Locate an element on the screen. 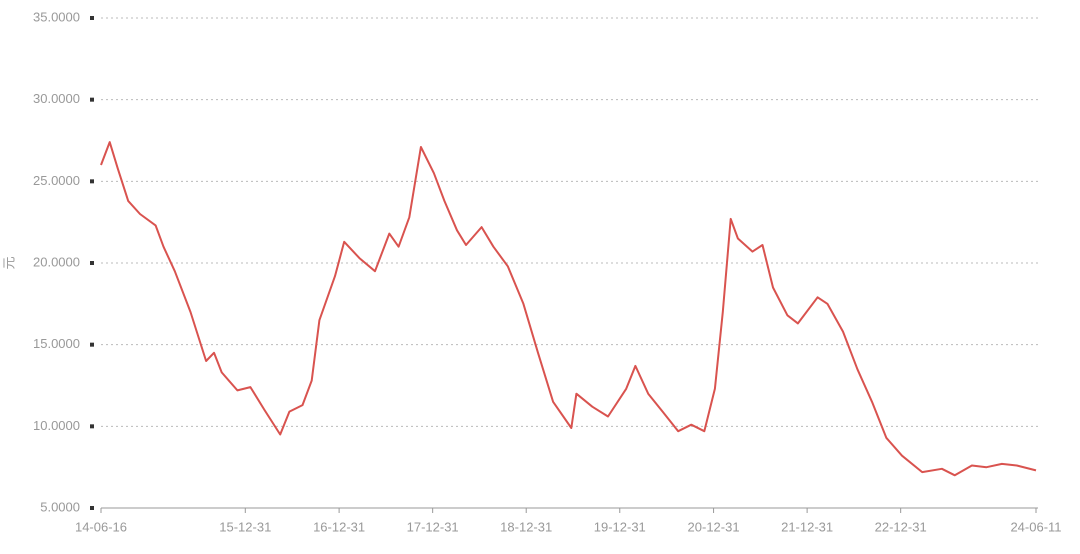 Image resolution: width=1080 pixels, height=554 pixels. y-tick-label: 35.0000 is located at coordinates (56, 16).